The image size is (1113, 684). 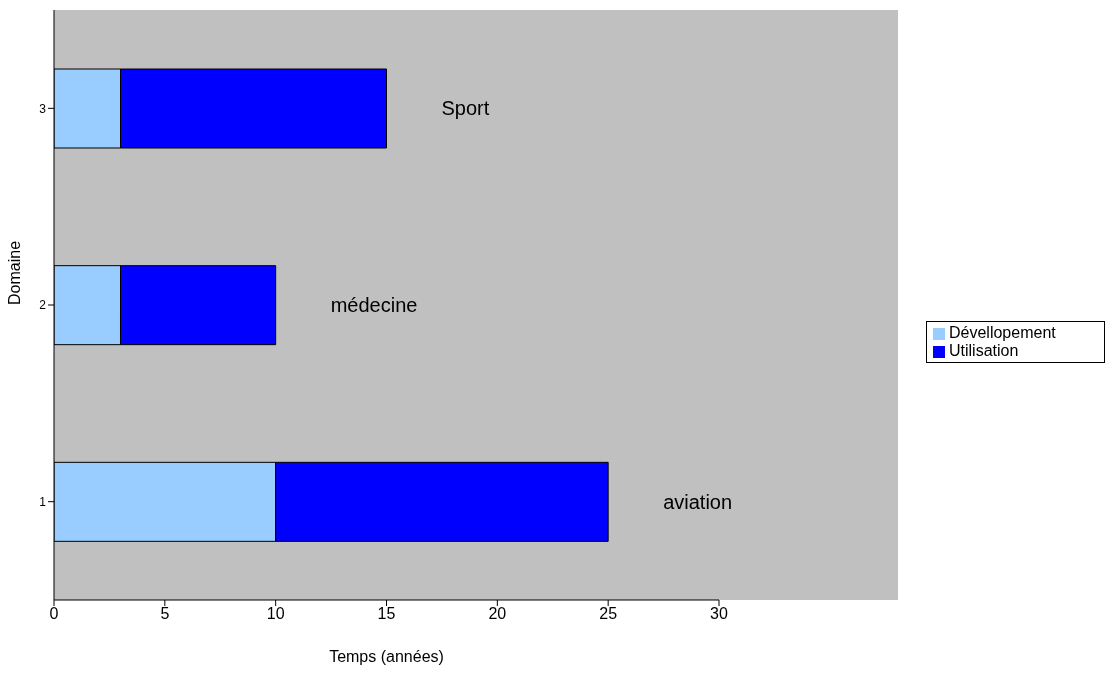 What do you see at coordinates (43, 305) in the screenshot?
I see `y-tick-label: 2` at bounding box center [43, 305].